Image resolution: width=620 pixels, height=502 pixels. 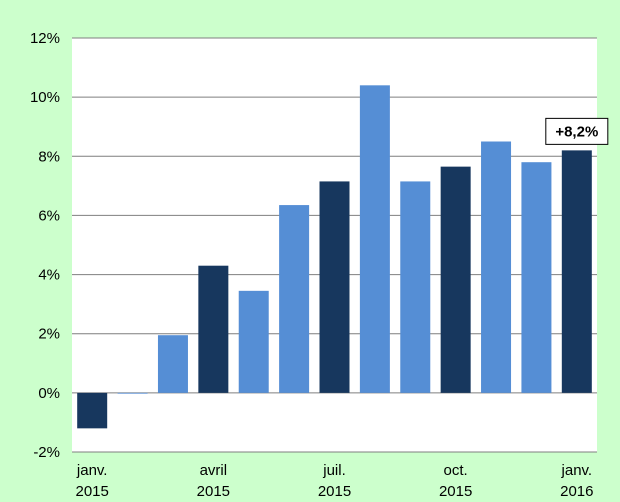 What do you see at coordinates (576, 491) in the screenshot?
I see `x-tick-label: 2016` at bounding box center [576, 491].